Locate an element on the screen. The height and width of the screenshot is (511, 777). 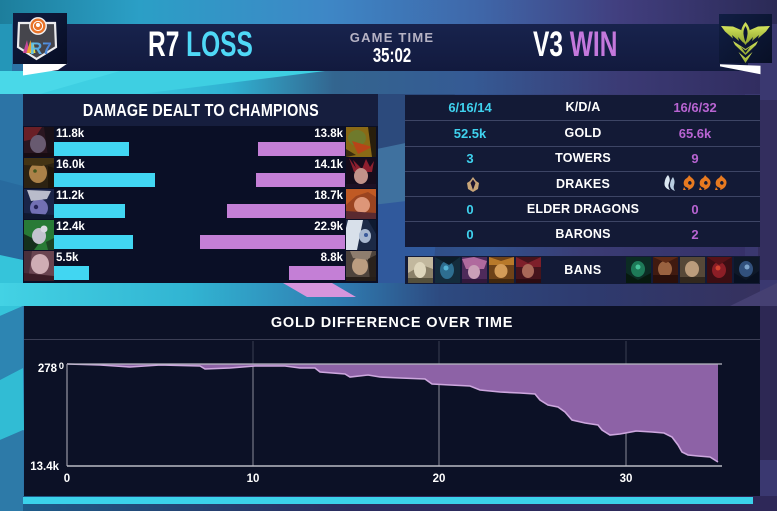
svg-text: 30 is located at coordinates (626, 479).